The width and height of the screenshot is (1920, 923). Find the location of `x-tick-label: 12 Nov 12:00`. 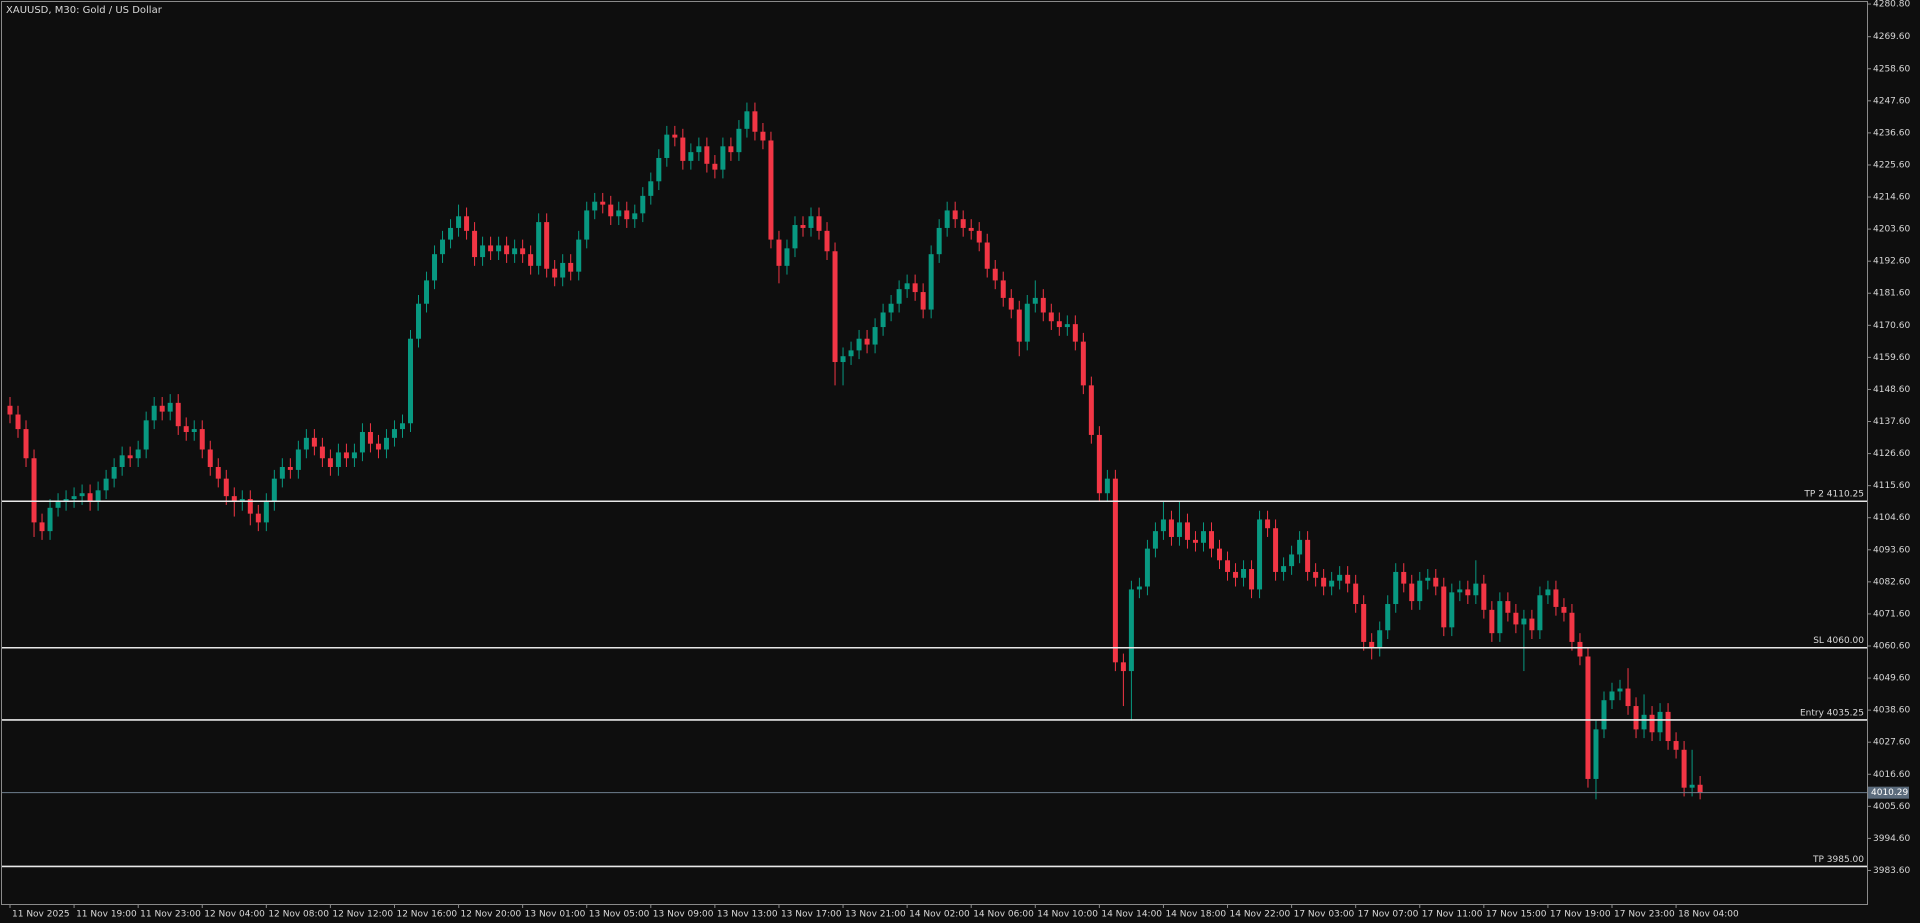

x-tick-label: 12 Nov 12:00 is located at coordinates (362, 915).